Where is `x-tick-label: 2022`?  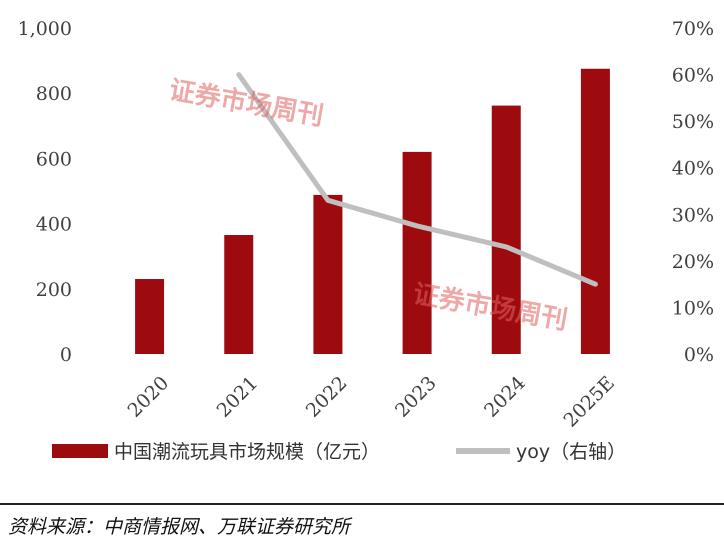 x-tick-label: 2022 is located at coordinates (327, 397).